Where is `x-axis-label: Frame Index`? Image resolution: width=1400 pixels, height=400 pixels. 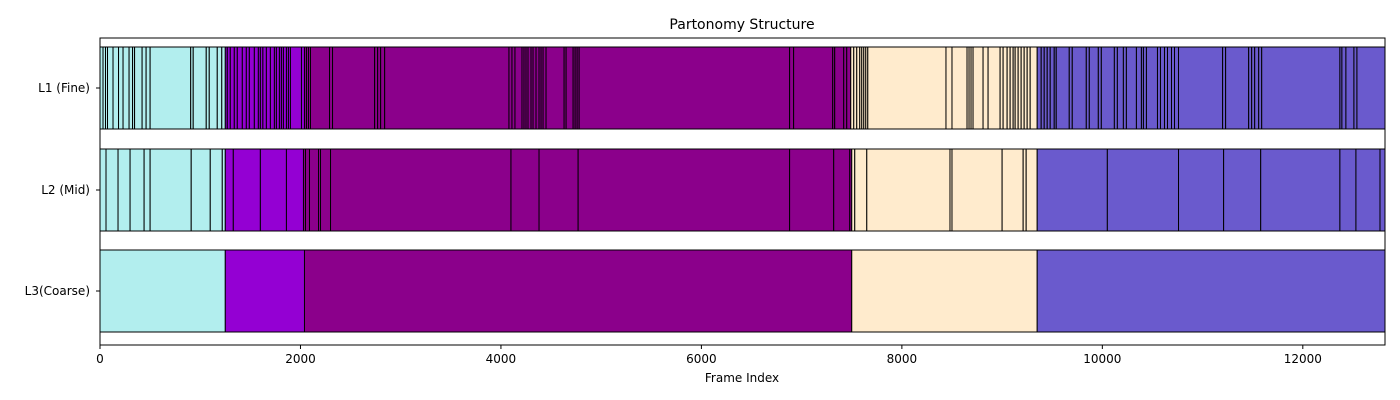
x-axis-label: Frame Index is located at coordinates (742, 378).